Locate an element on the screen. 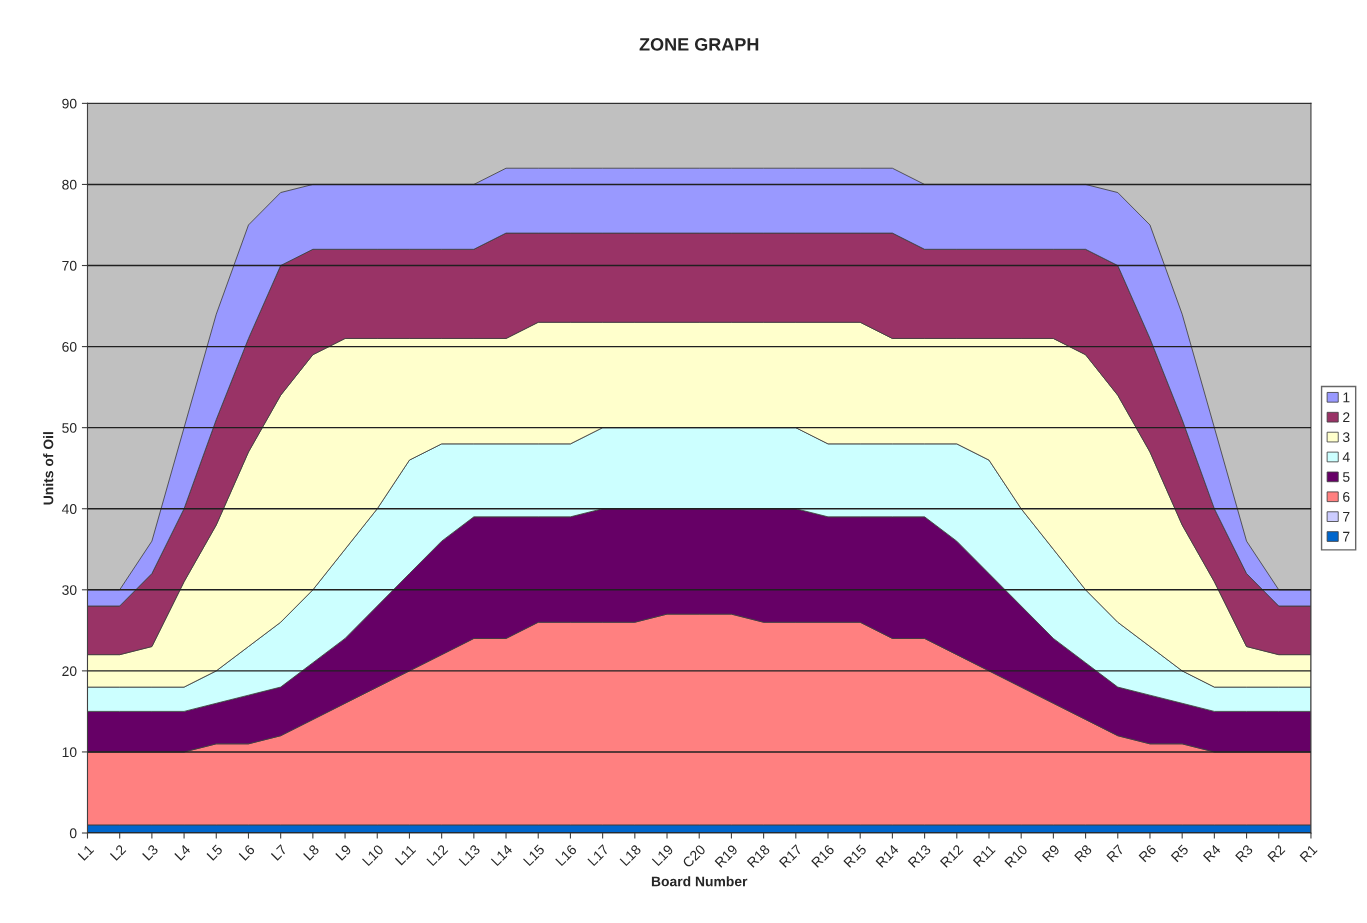 The width and height of the screenshot is (1367, 923). x-tick-label: R4 is located at coordinates (1212, 853).